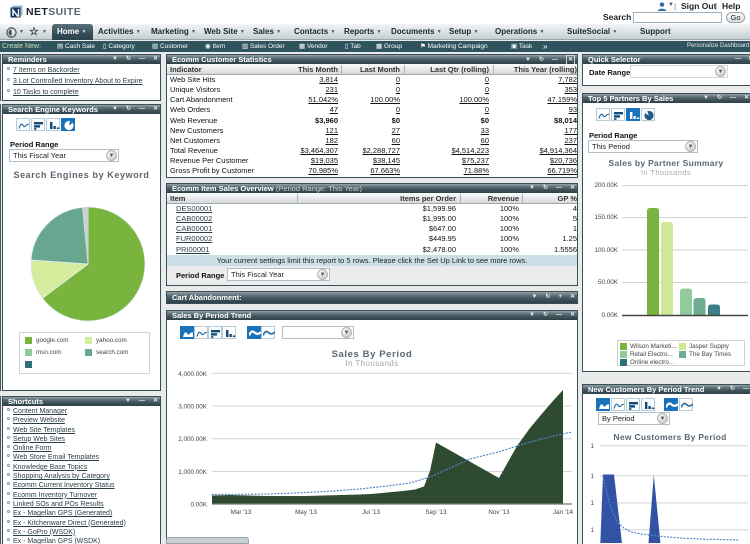  What do you see at coordinates (241, 512) in the screenshot?
I see `svg-text: Mar '13` at bounding box center [241, 512].